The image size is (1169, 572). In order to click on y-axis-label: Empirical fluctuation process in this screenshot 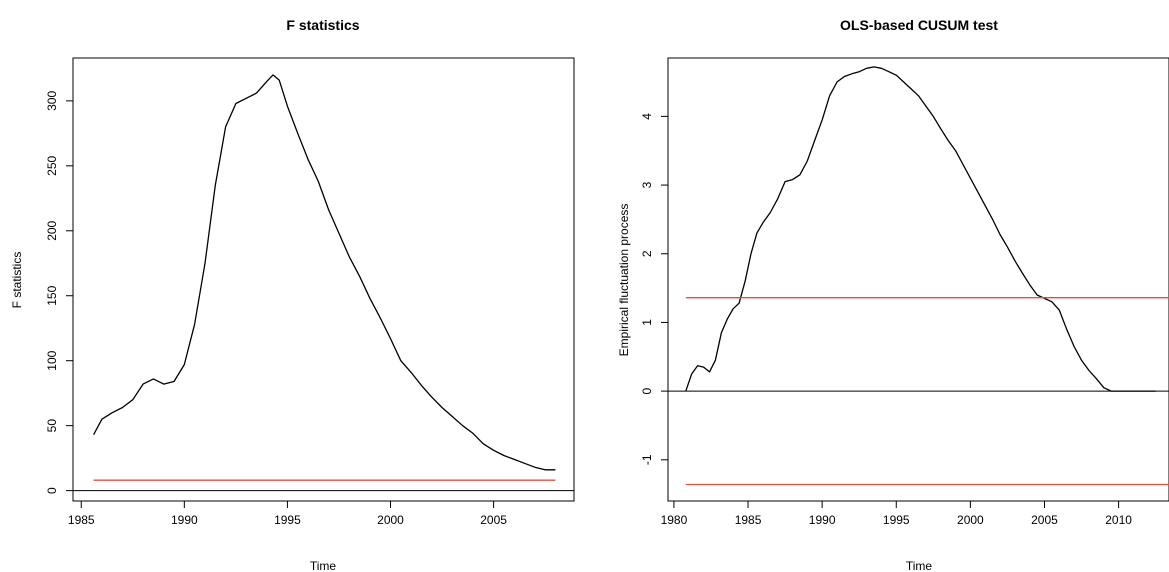, I will do `click(624, 280)`.